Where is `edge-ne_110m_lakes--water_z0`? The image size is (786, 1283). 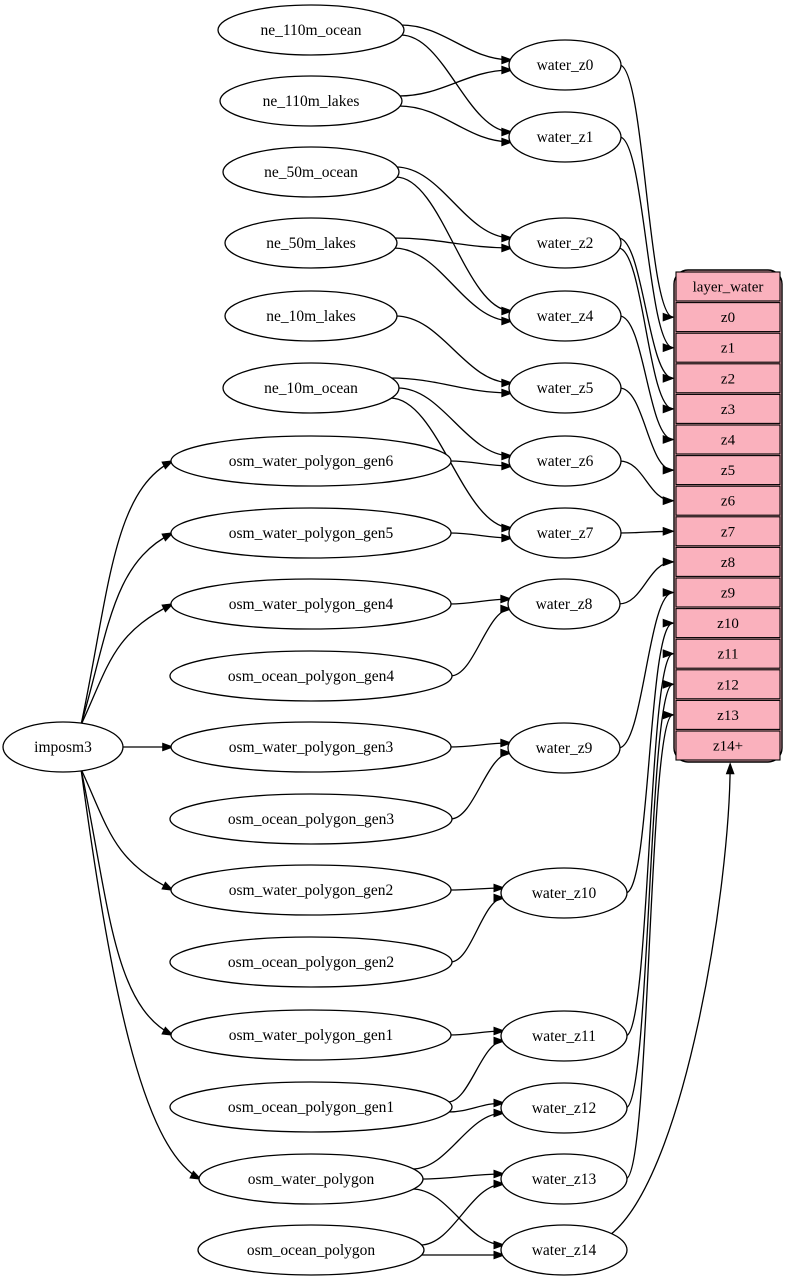
edge-ne_110m_lakes--water_z0 is located at coordinates (456, 81).